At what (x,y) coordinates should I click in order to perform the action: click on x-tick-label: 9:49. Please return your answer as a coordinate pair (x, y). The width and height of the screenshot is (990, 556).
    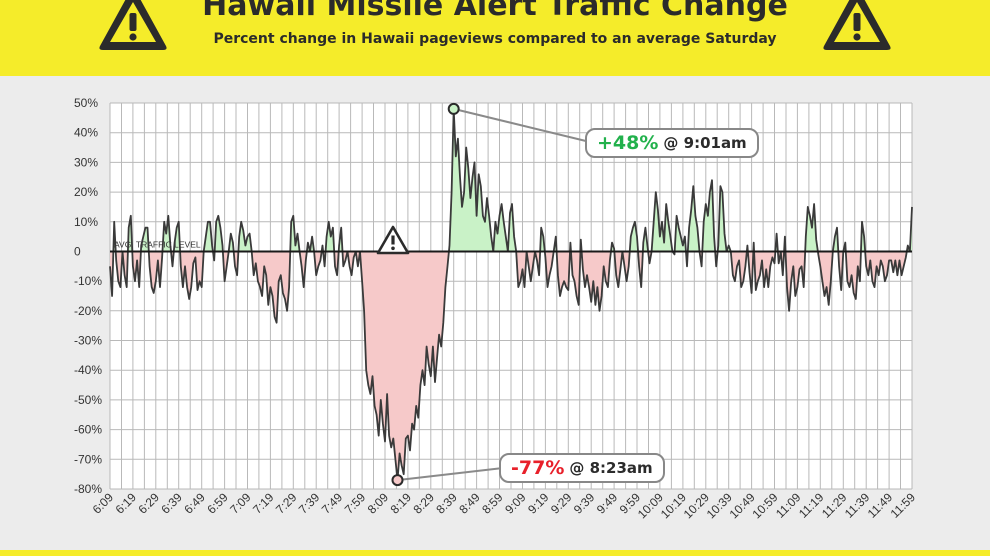
    Looking at the image, I should click on (607, 503).